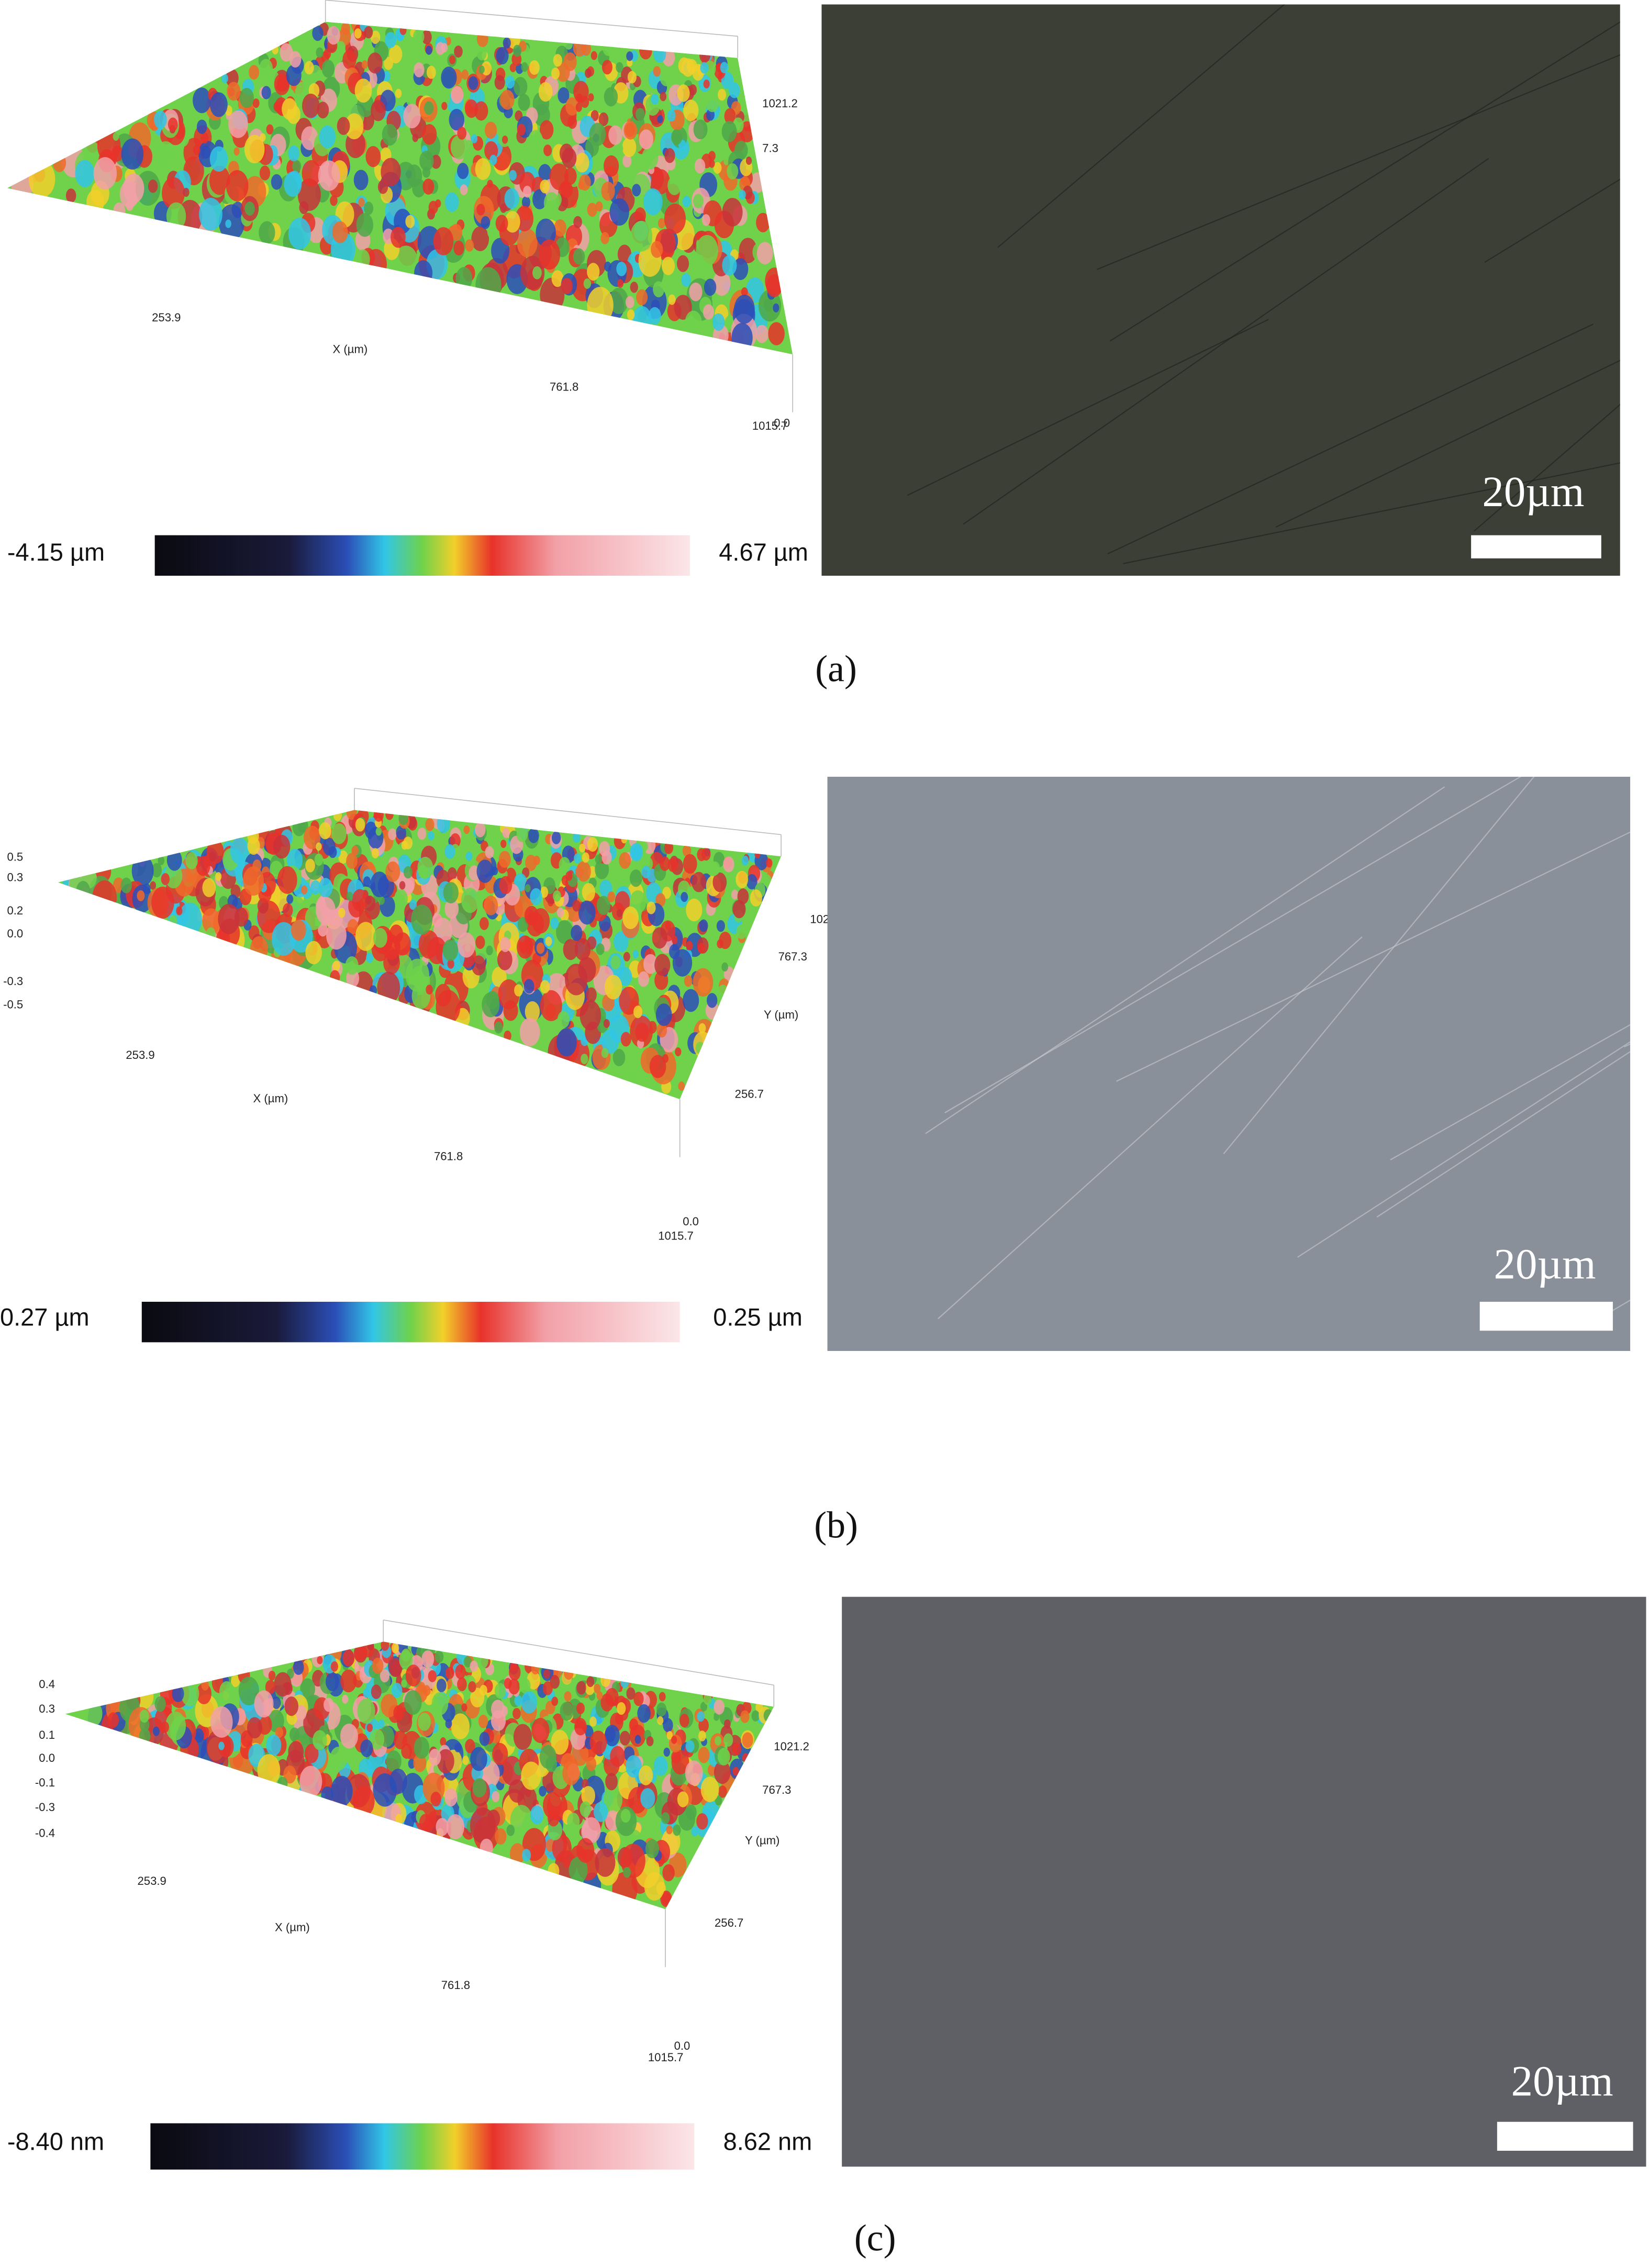  I want to click on scale-bar-label: 20µm, so click(1545, 1264).